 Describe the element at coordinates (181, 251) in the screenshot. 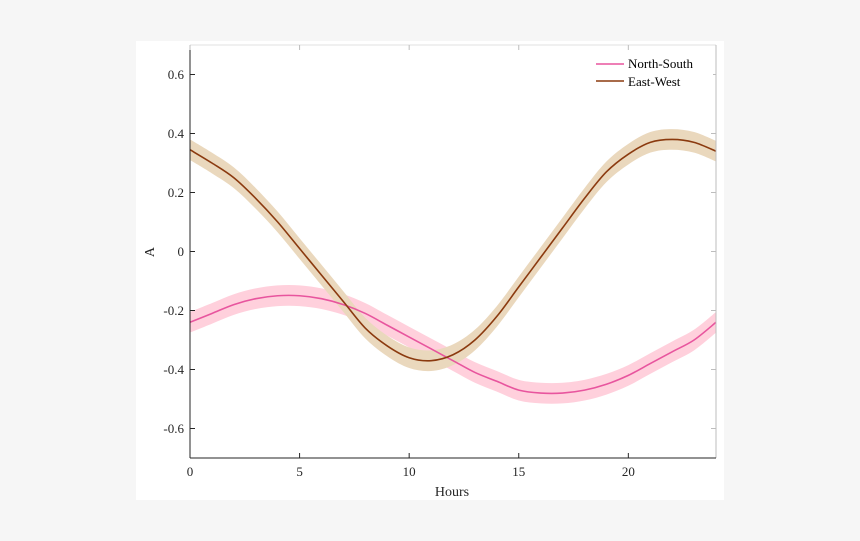

I see `y-tick-label: 0` at that location.